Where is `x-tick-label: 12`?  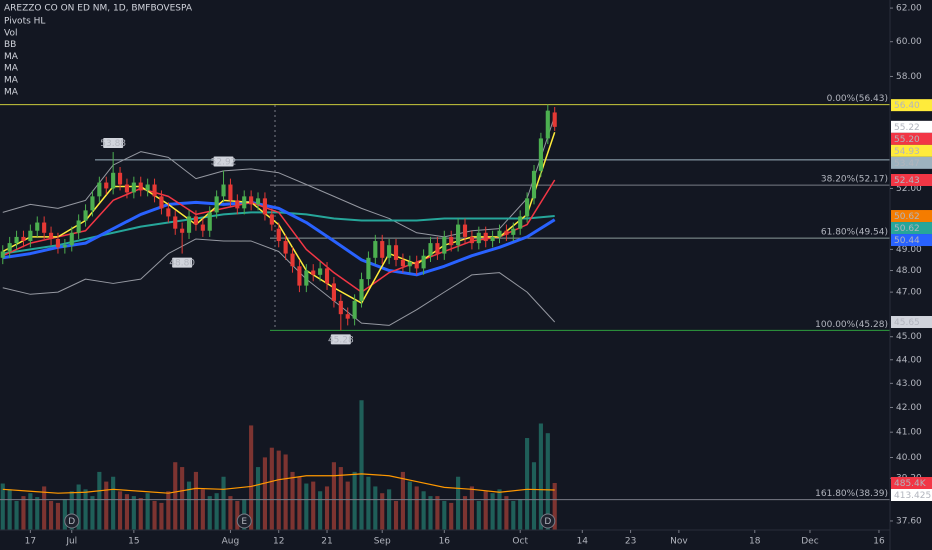 x-tick-label: 12 is located at coordinates (278, 542).